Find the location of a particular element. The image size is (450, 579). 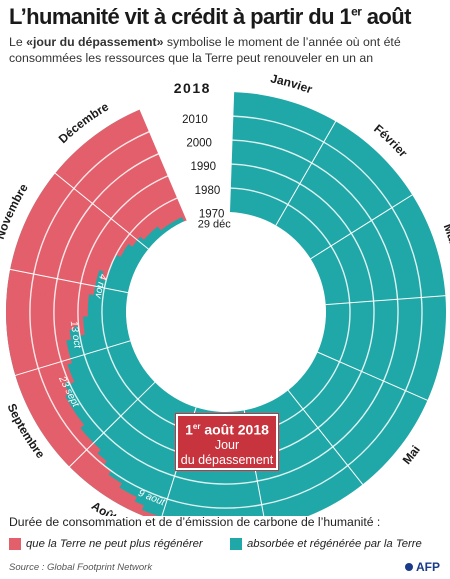

legend-swatch-overshoot is located at coordinates (15, 544).